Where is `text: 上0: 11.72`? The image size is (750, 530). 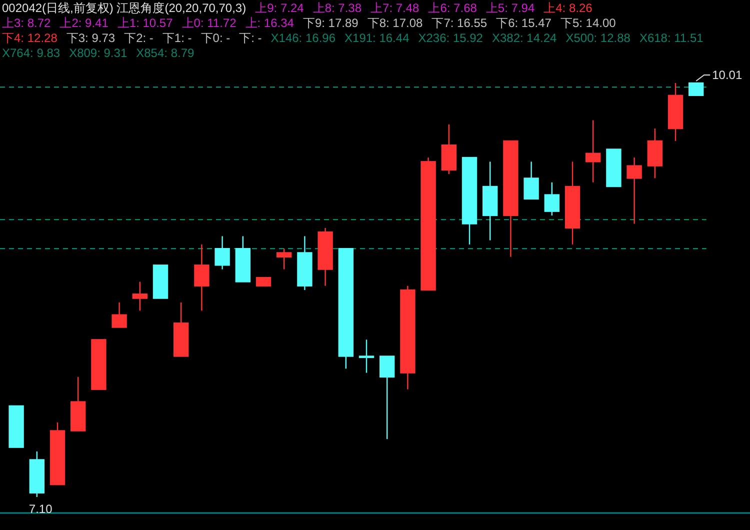
text: 上0: 11.72 is located at coordinates (209, 23).